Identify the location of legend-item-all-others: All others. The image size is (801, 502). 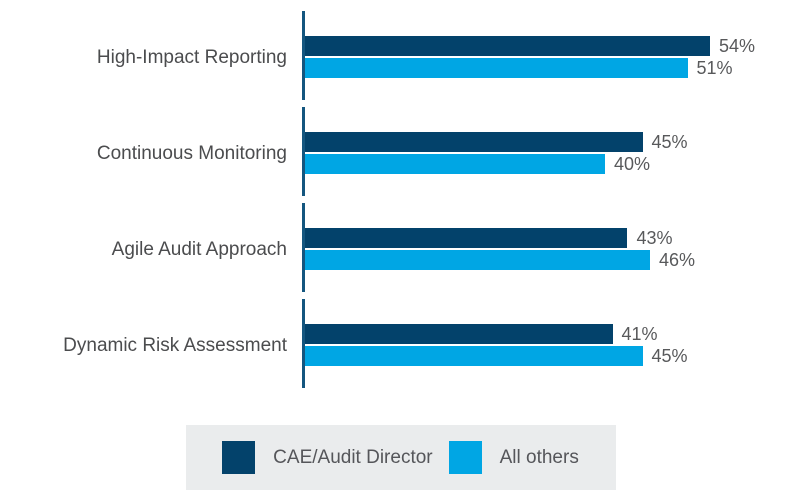
(513, 457).